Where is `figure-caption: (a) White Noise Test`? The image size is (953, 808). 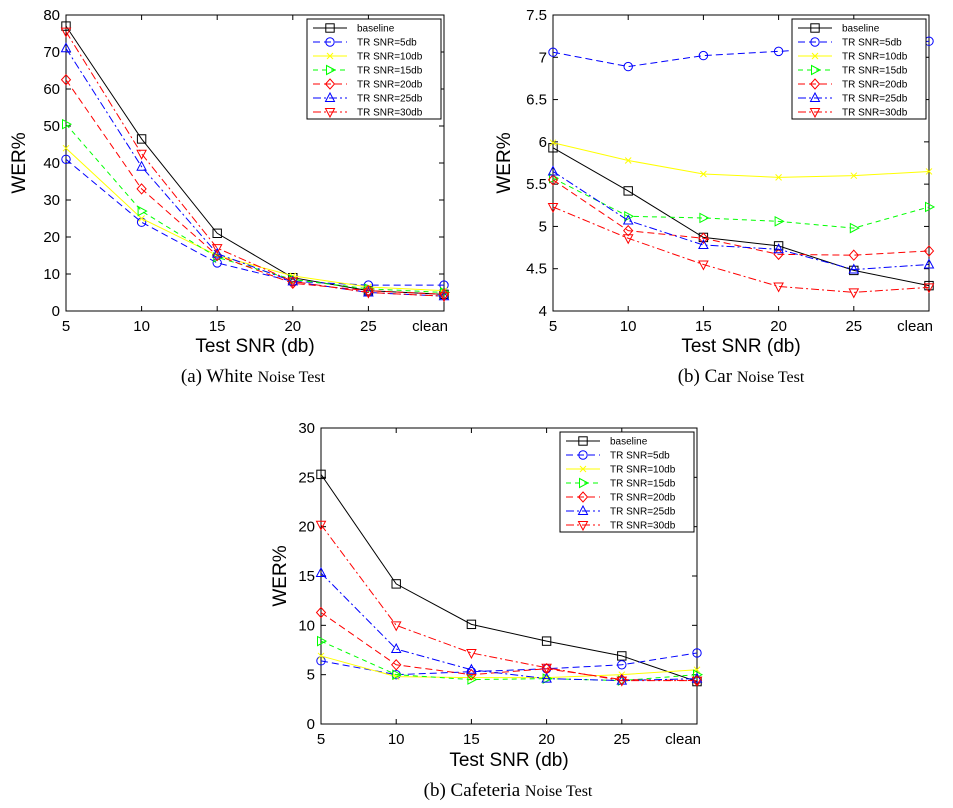
figure-caption: (a) White Noise Test is located at coordinates (253, 376).